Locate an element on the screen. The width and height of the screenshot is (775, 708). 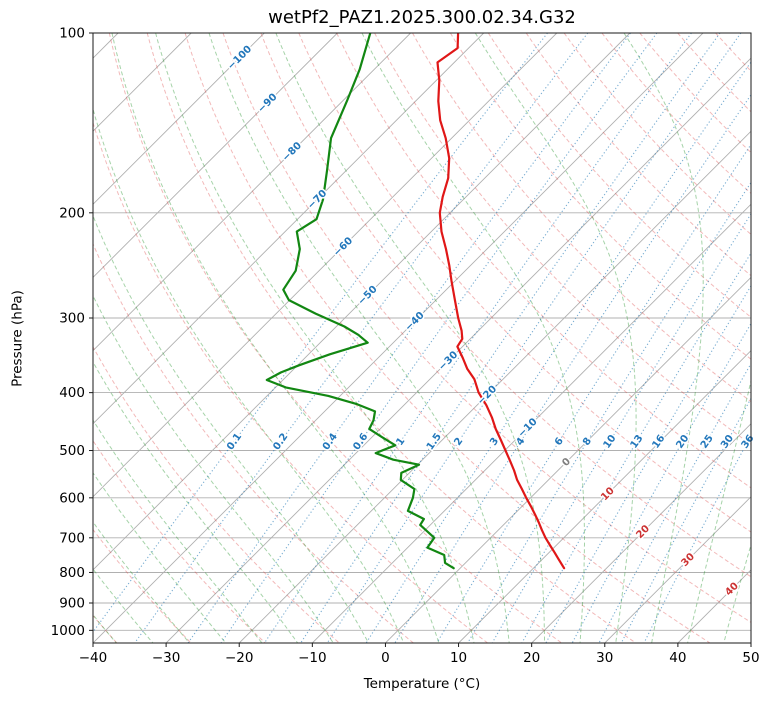
mixing-ratio-label: 0.6 is located at coordinates (360, 441).